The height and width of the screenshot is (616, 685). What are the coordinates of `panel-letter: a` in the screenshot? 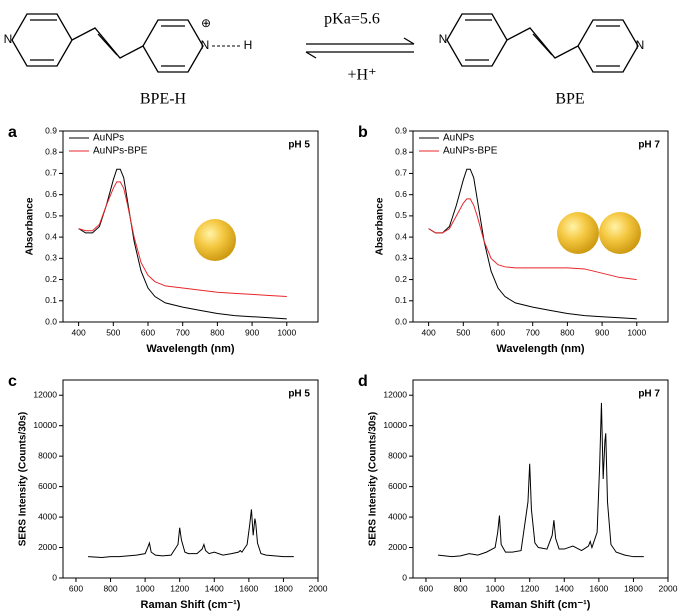 It's located at (12, 132).